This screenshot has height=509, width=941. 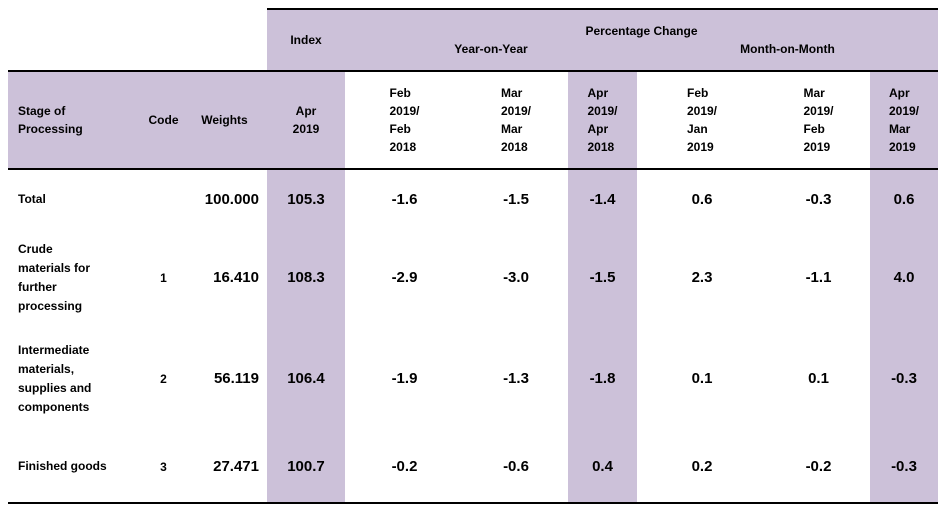 I want to click on col-header-mom-apr-label: Apr 2019/ Mar 2019, so click(x=904, y=120).